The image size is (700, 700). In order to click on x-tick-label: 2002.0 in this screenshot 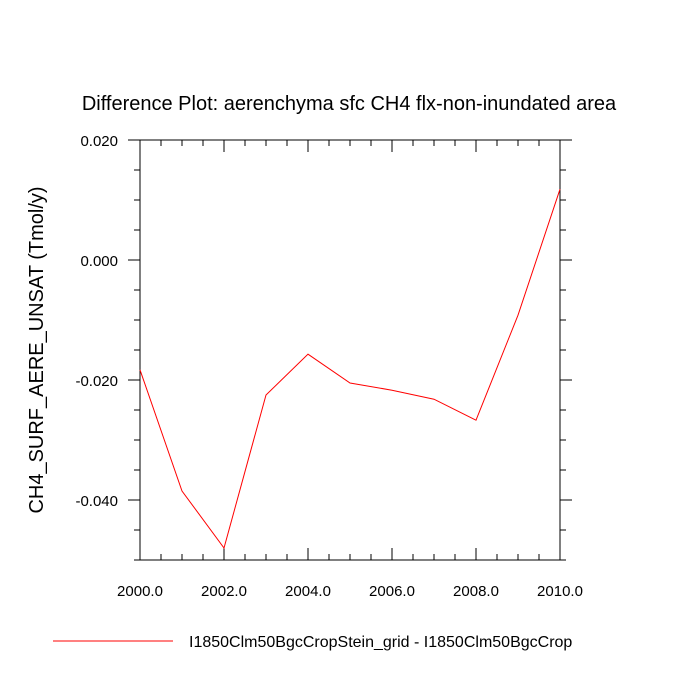, I will do `click(224, 591)`.